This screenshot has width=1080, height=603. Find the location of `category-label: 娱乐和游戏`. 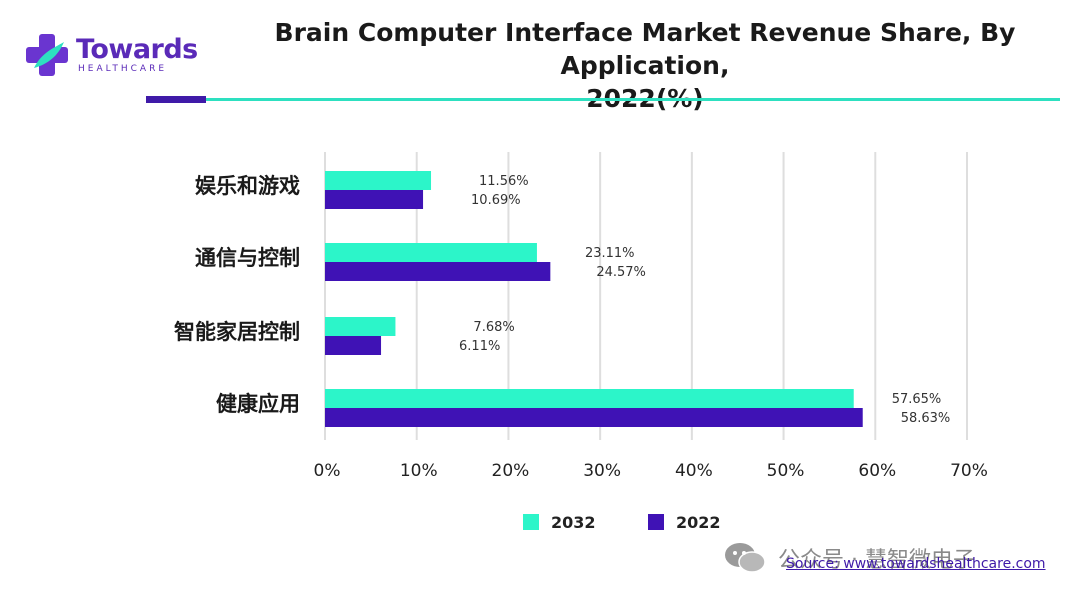

category-label: 娱乐和游戏 is located at coordinates (247, 186).